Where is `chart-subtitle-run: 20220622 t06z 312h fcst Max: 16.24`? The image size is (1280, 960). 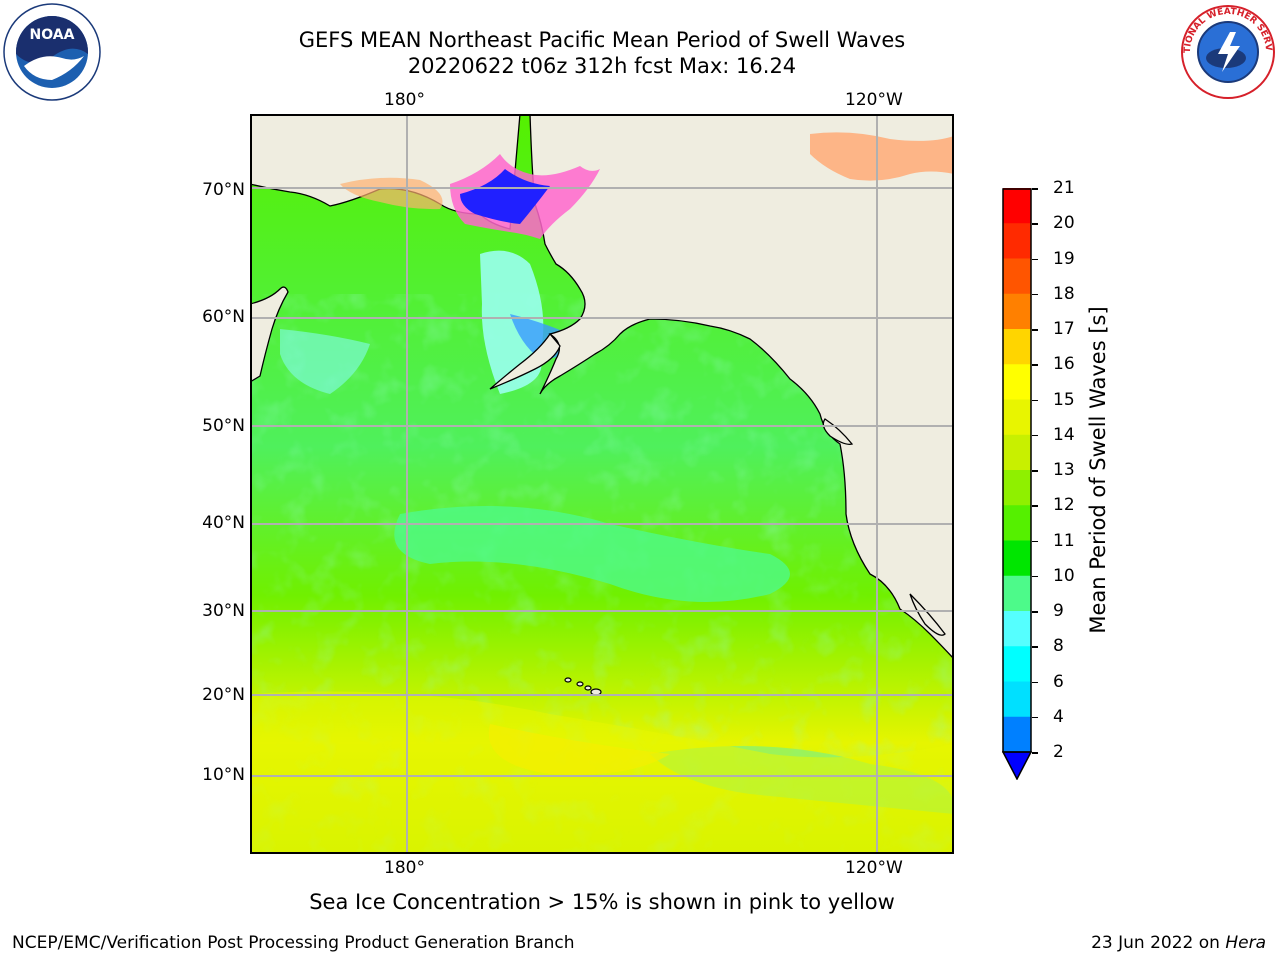
chart-subtitle-run: 20220622 t06z 312h fcst Max: 16.24 is located at coordinates (602, 66).